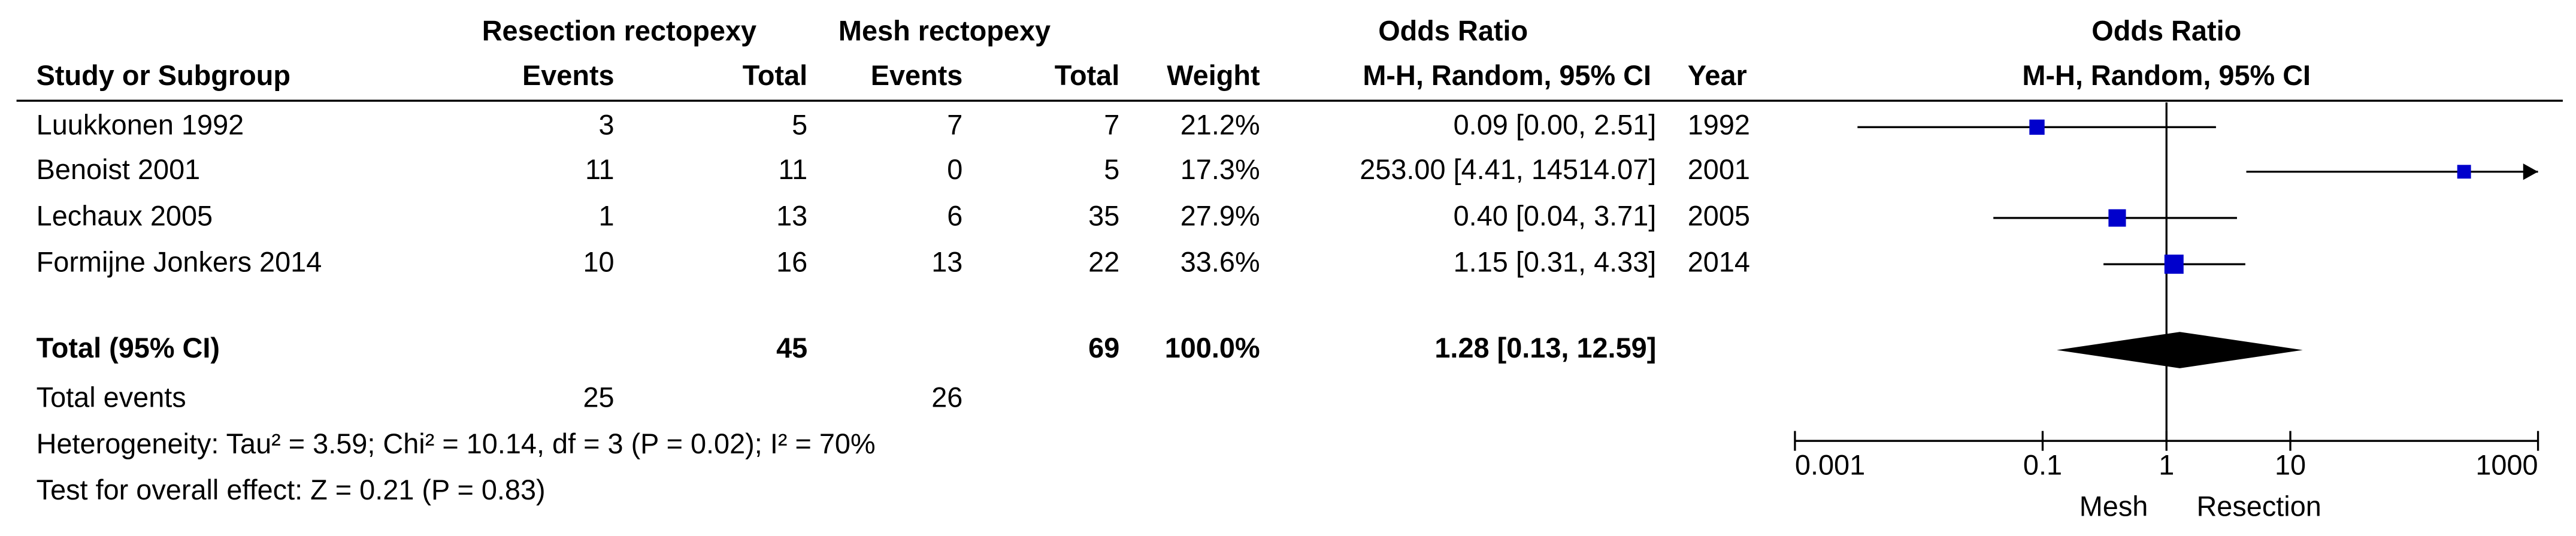  What do you see at coordinates (946, 262) in the screenshot?
I see `events2: 13` at bounding box center [946, 262].